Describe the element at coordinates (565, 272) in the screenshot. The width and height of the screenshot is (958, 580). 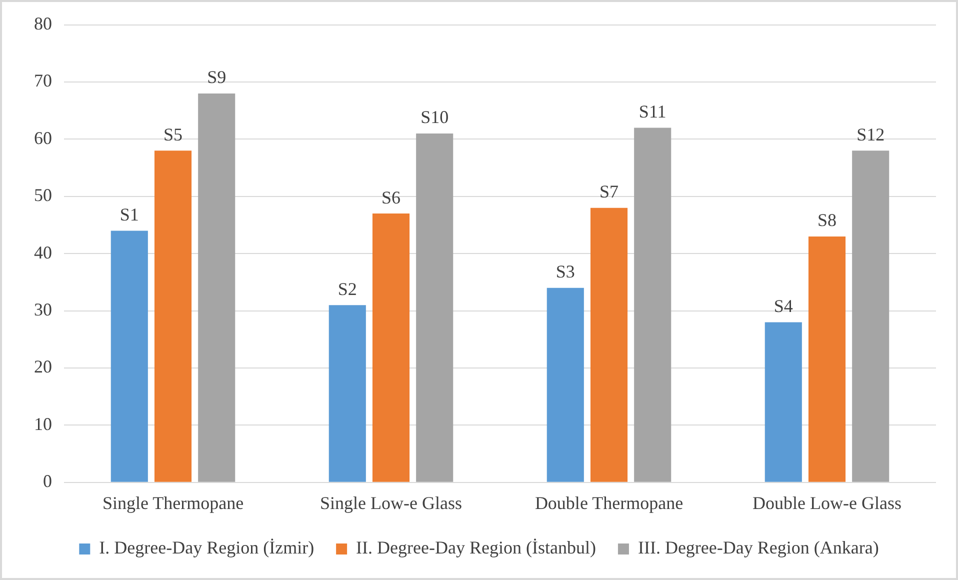
I see `data-label: S3` at that location.